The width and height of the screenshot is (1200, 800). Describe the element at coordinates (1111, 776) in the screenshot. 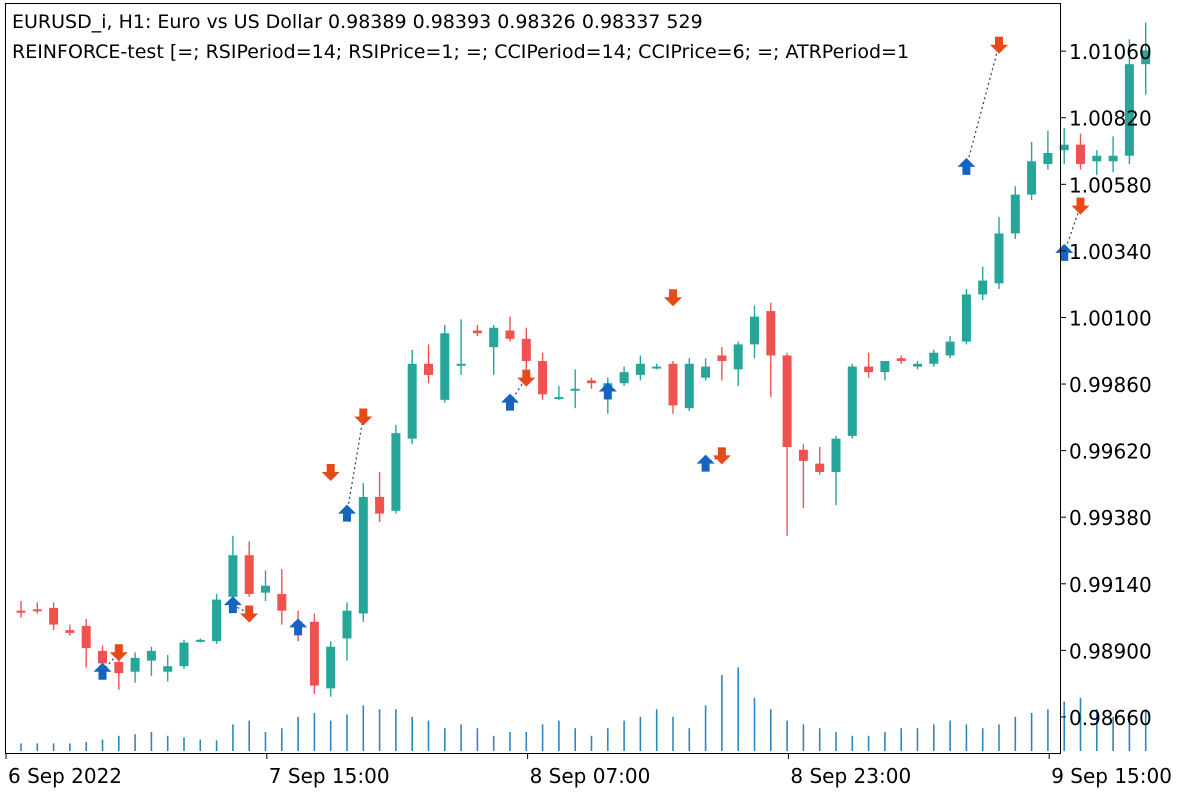

I see `time-tick-label: 9 Sep 15:00` at that location.